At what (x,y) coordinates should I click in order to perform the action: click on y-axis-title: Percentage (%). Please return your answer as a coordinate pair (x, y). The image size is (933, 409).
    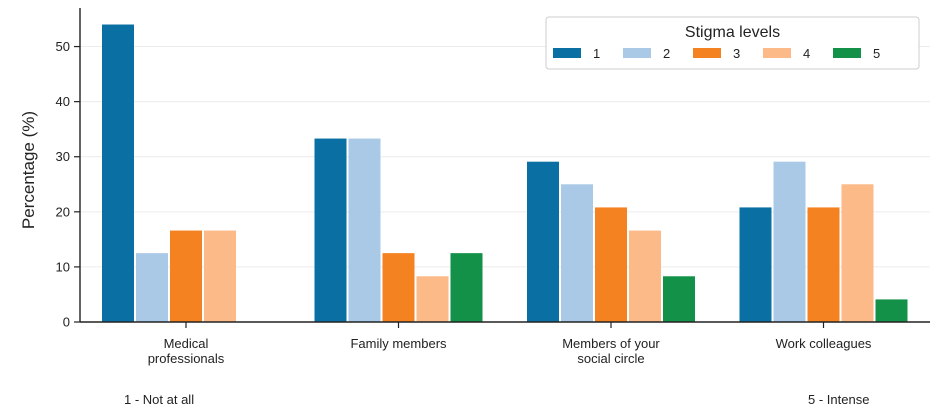
    Looking at the image, I should click on (28, 170).